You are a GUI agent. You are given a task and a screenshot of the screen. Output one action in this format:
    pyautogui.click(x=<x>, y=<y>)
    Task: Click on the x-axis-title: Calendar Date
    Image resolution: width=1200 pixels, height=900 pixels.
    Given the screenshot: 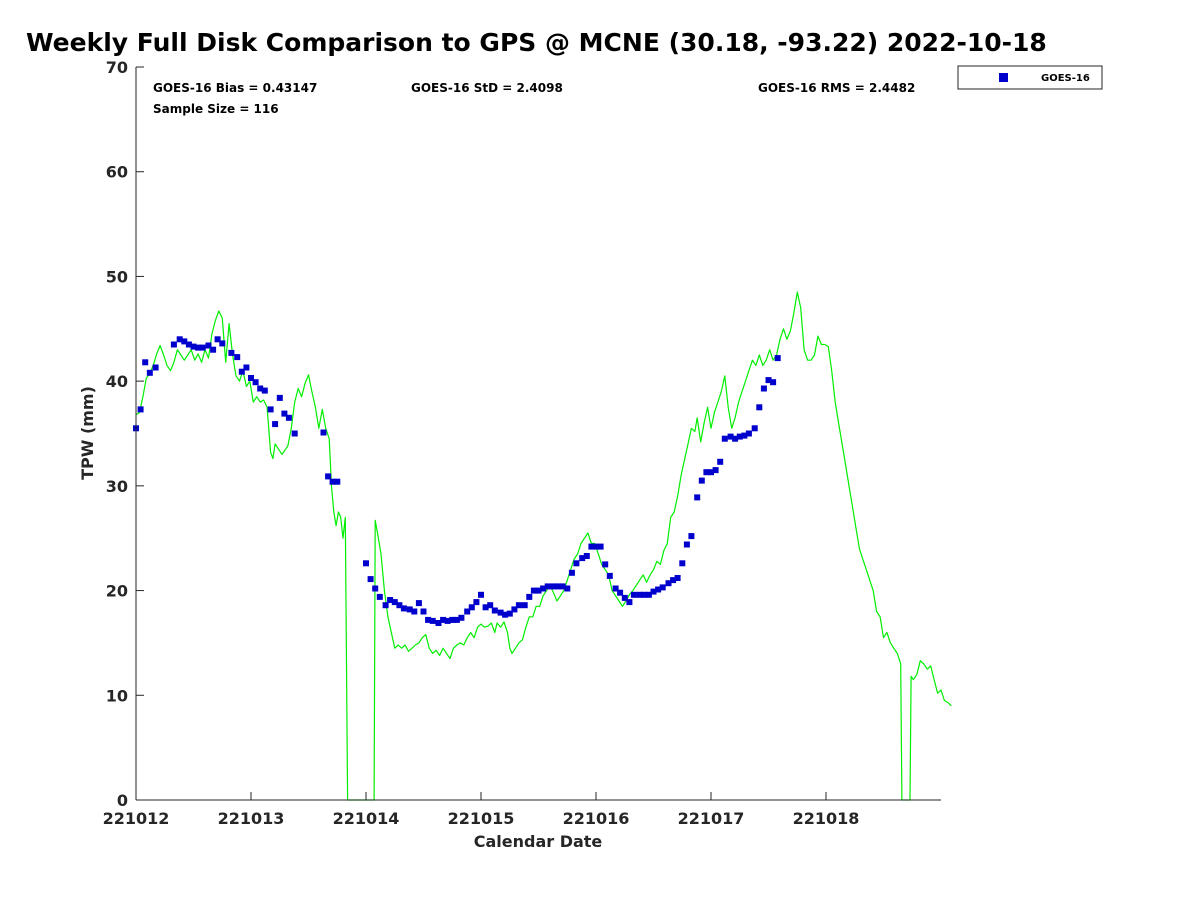 What is the action you would take?
    pyautogui.click(x=538, y=841)
    